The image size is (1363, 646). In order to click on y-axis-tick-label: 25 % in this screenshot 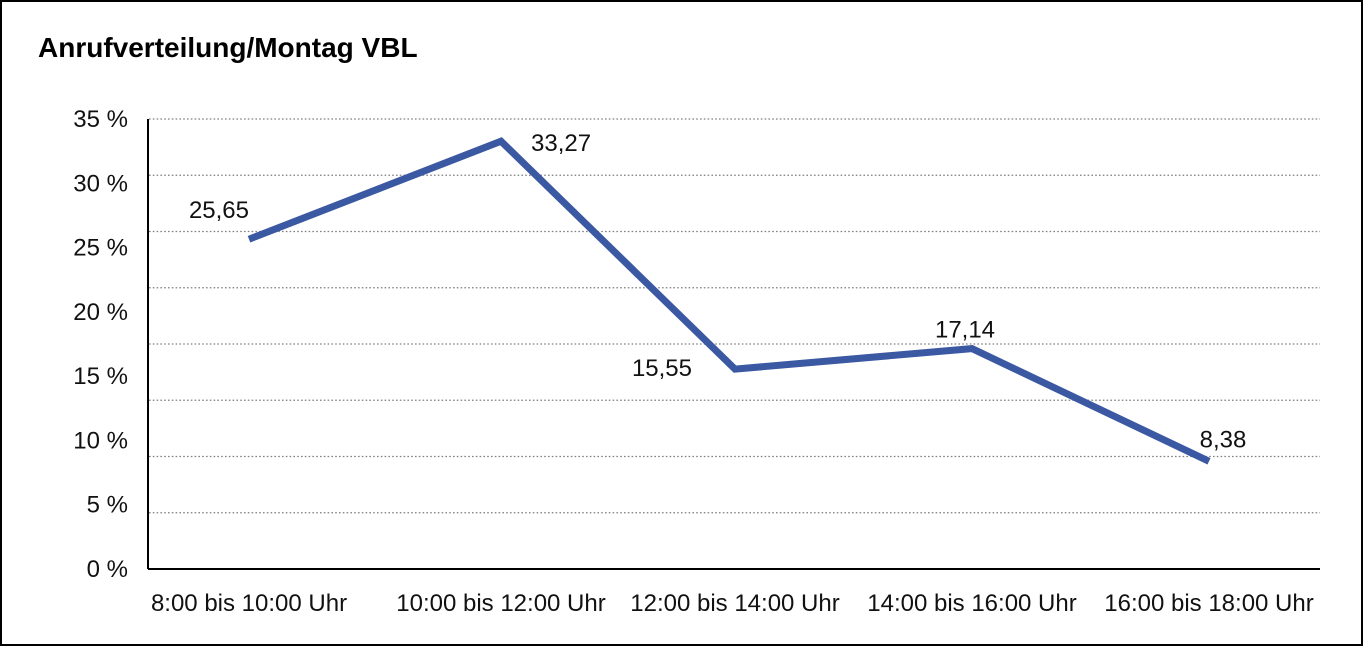, I will do `click(100, 248)`.